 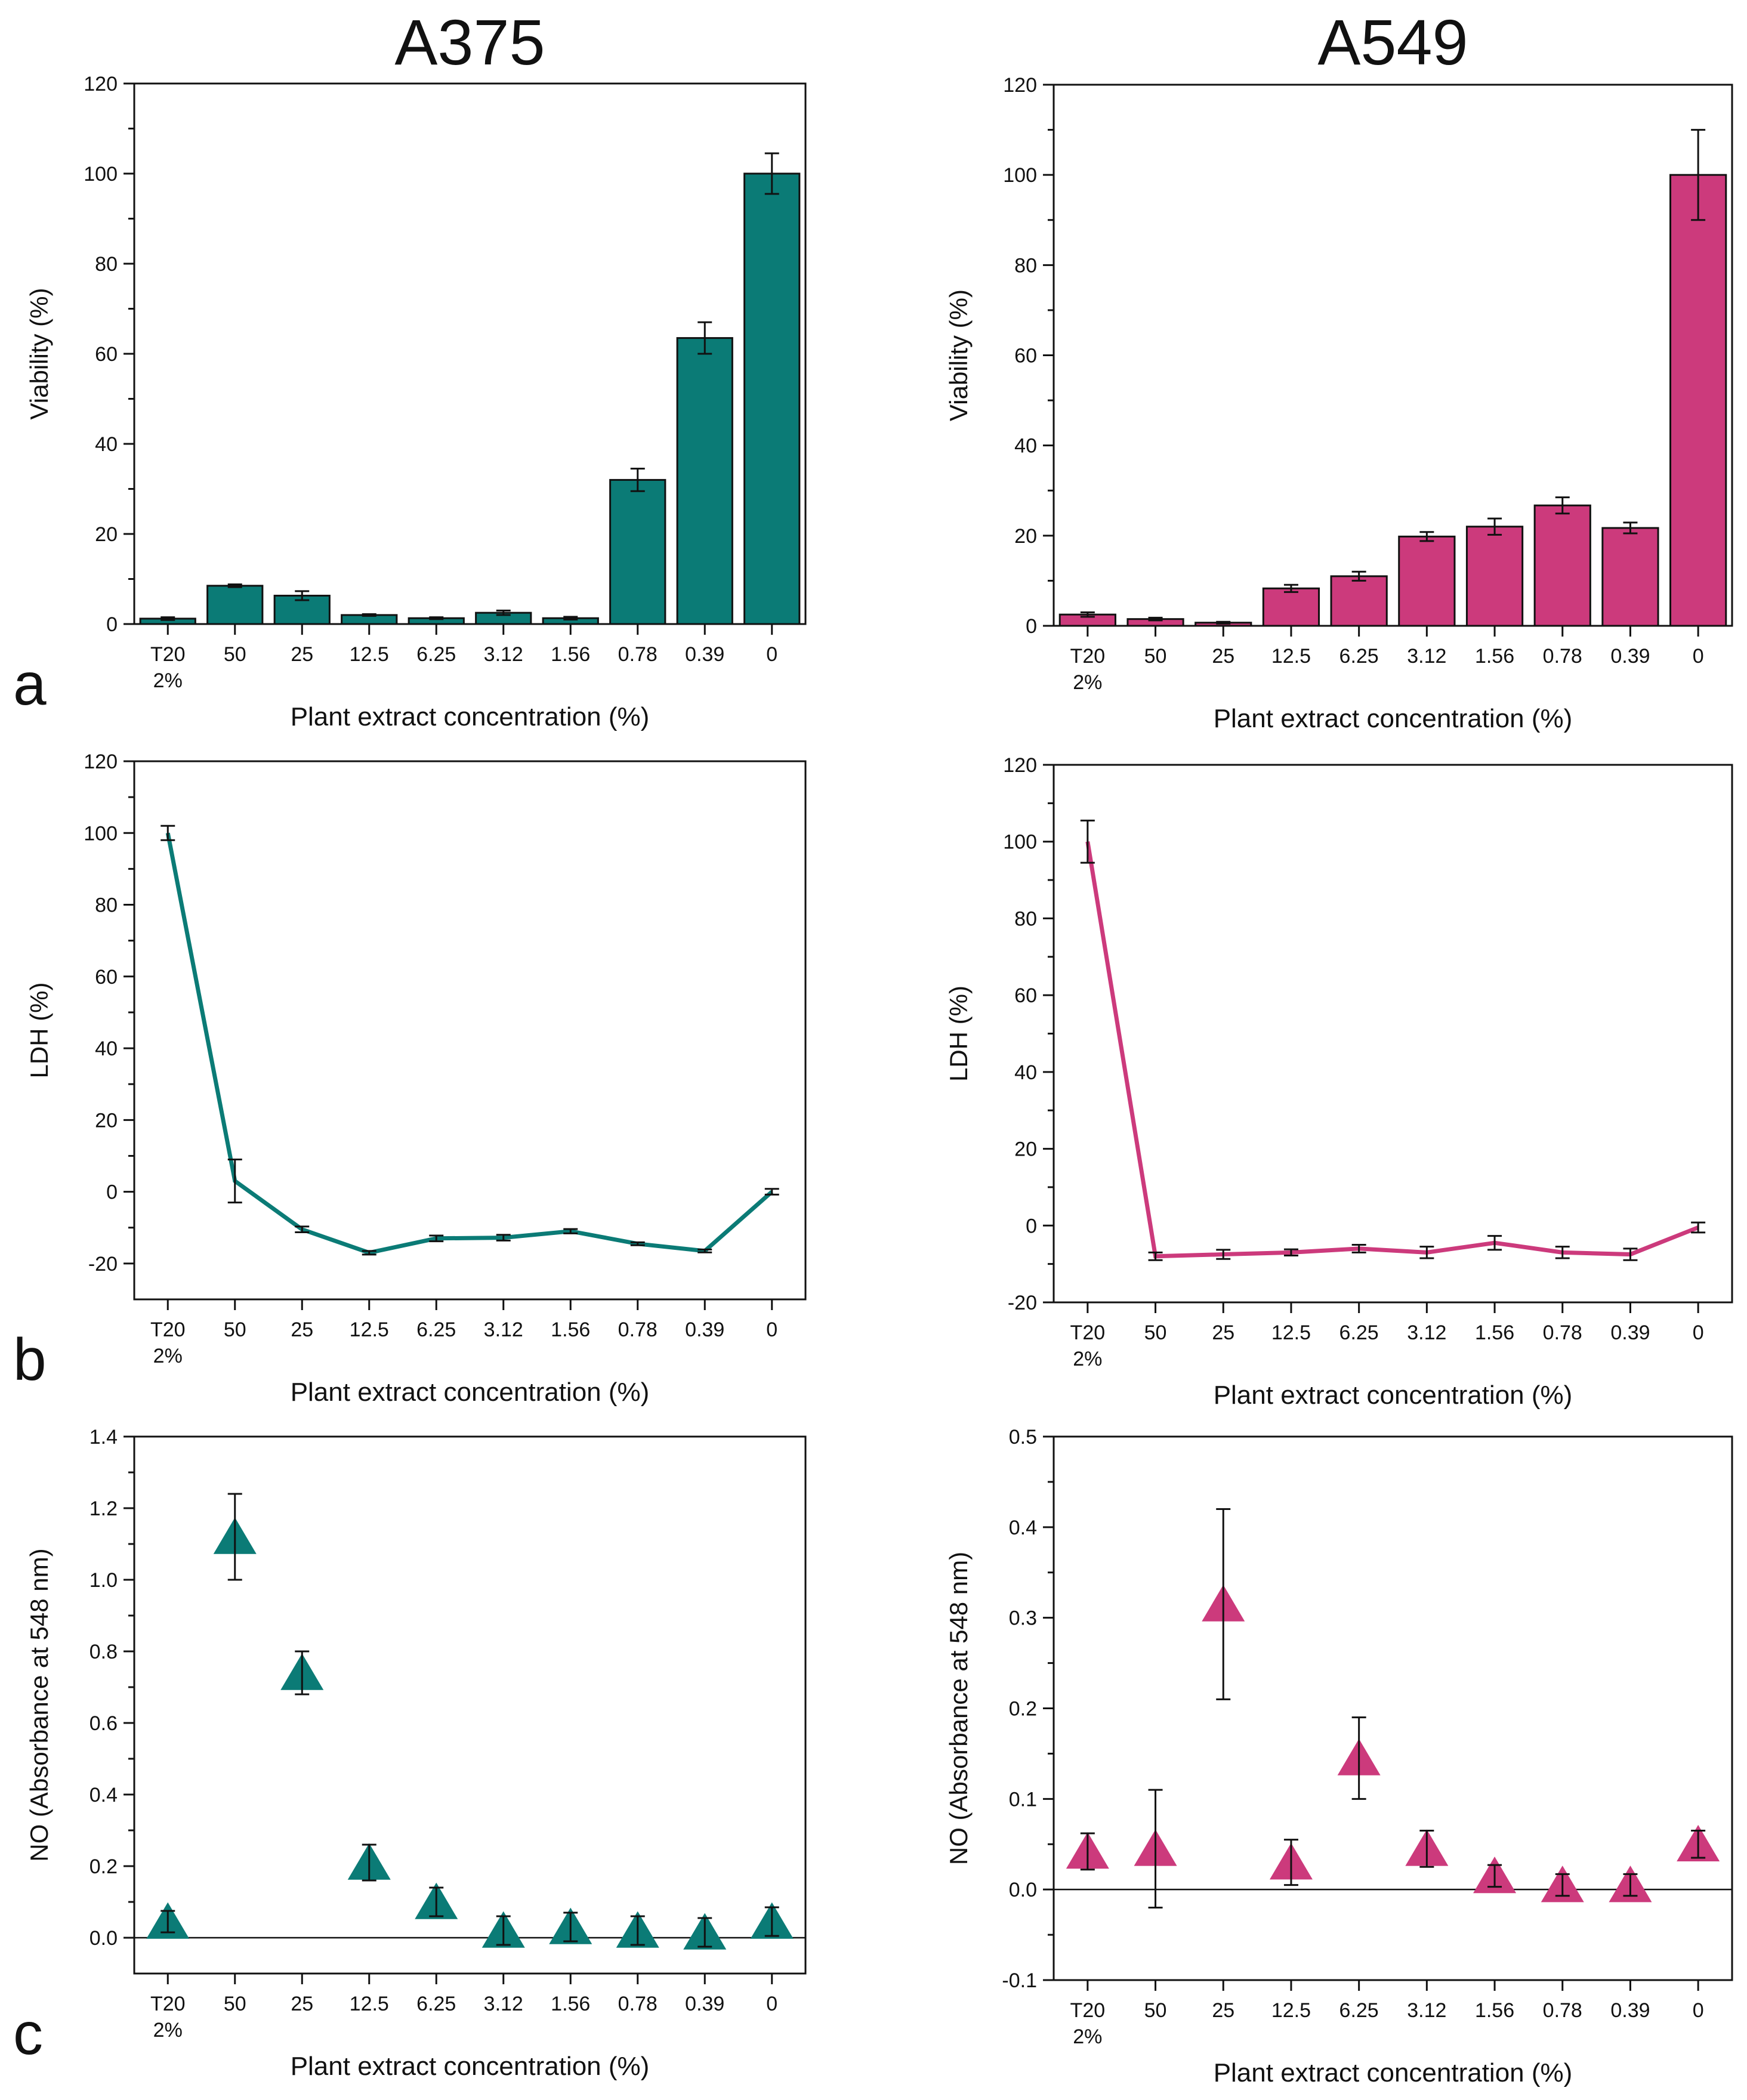 What do you see at coordinates (959, 1034) in the screenshot?
I see `y-axis-label: LDH (%)` at bounding box center [959, 1034].